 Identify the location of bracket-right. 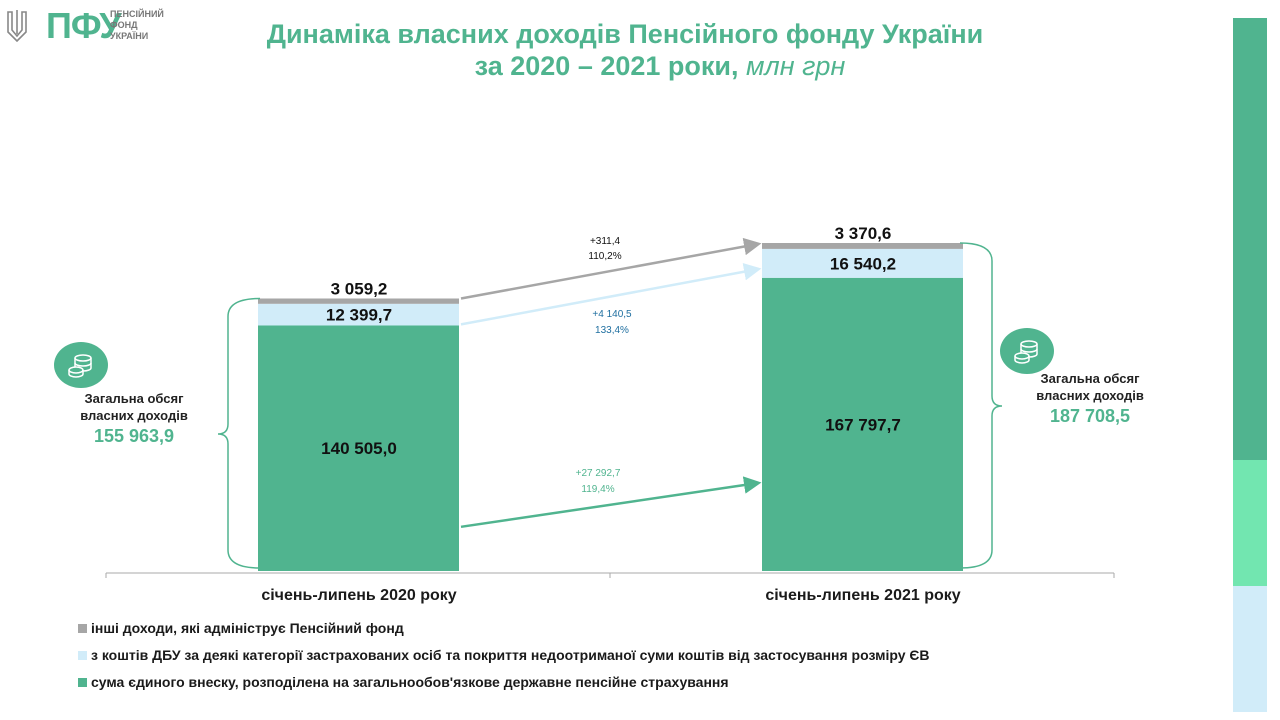
(981, 405).